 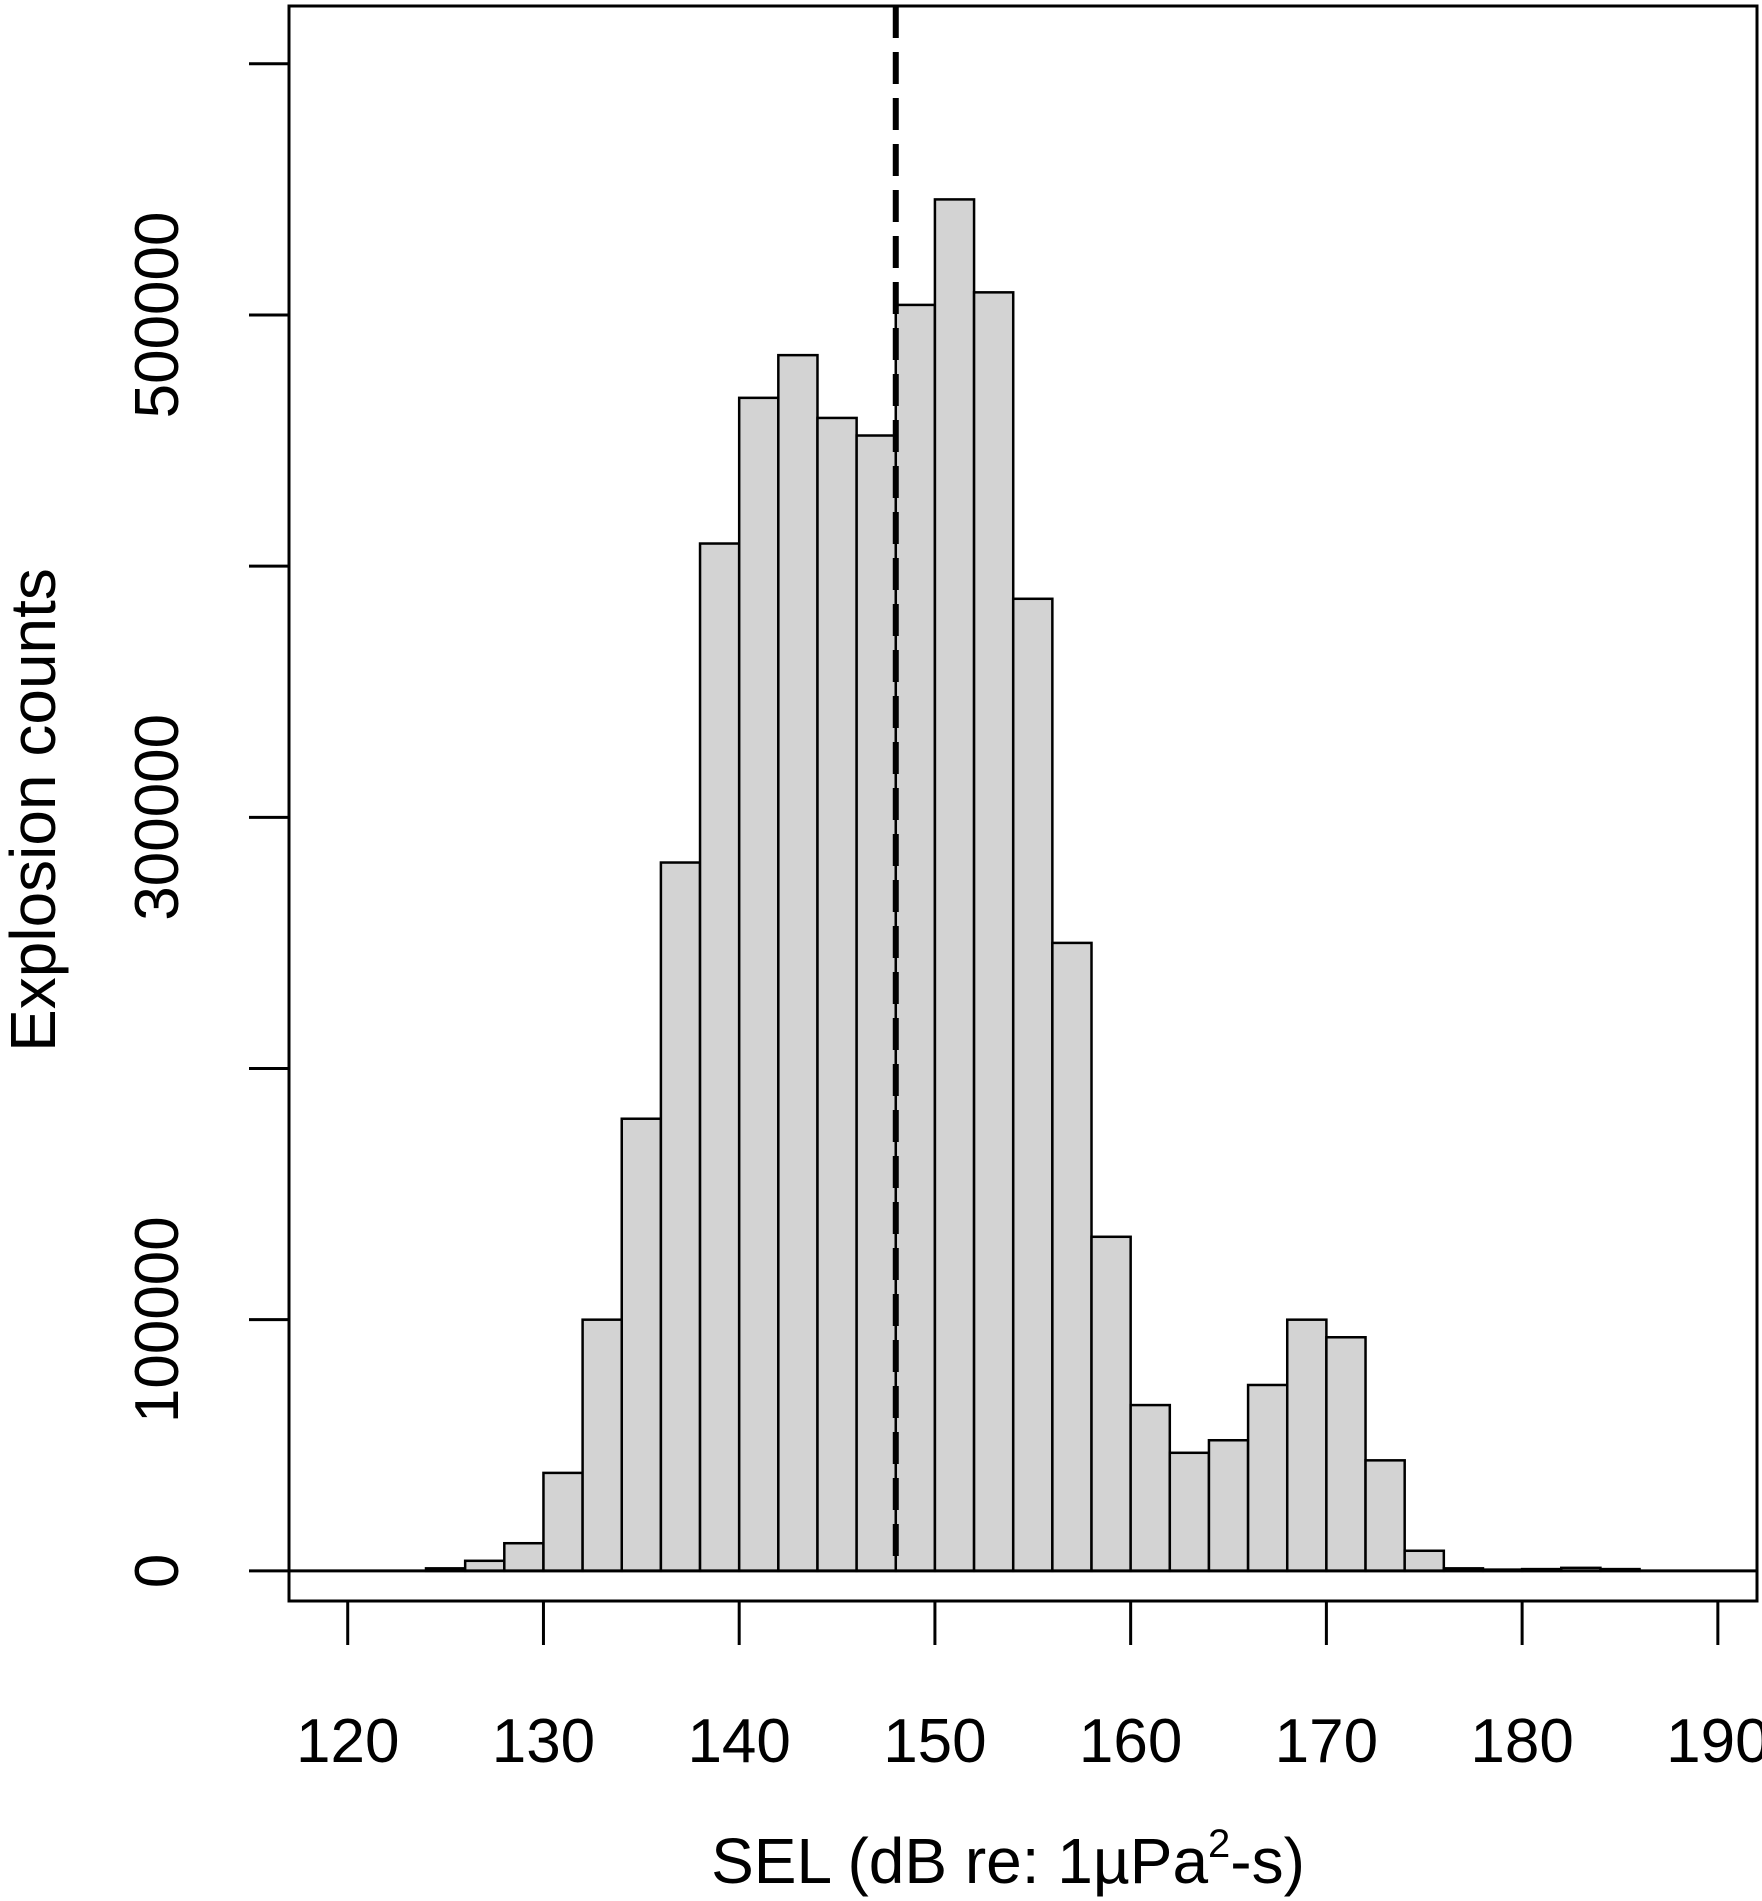 I want to click on x-tick-label: 130, so click(x=543, y=1741).